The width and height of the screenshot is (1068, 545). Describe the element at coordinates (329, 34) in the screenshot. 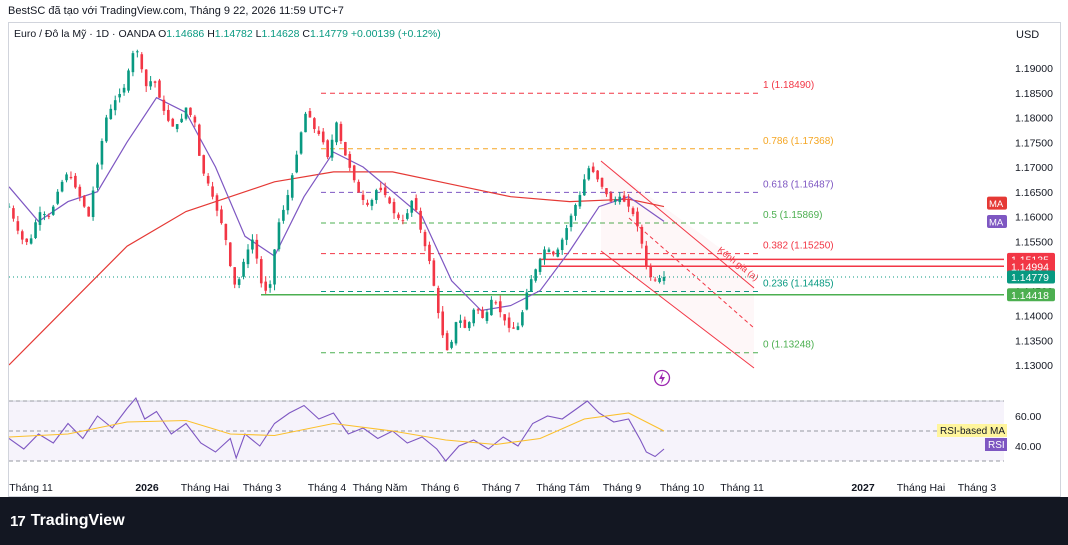

I see `close-value: 1.14779` at that location.